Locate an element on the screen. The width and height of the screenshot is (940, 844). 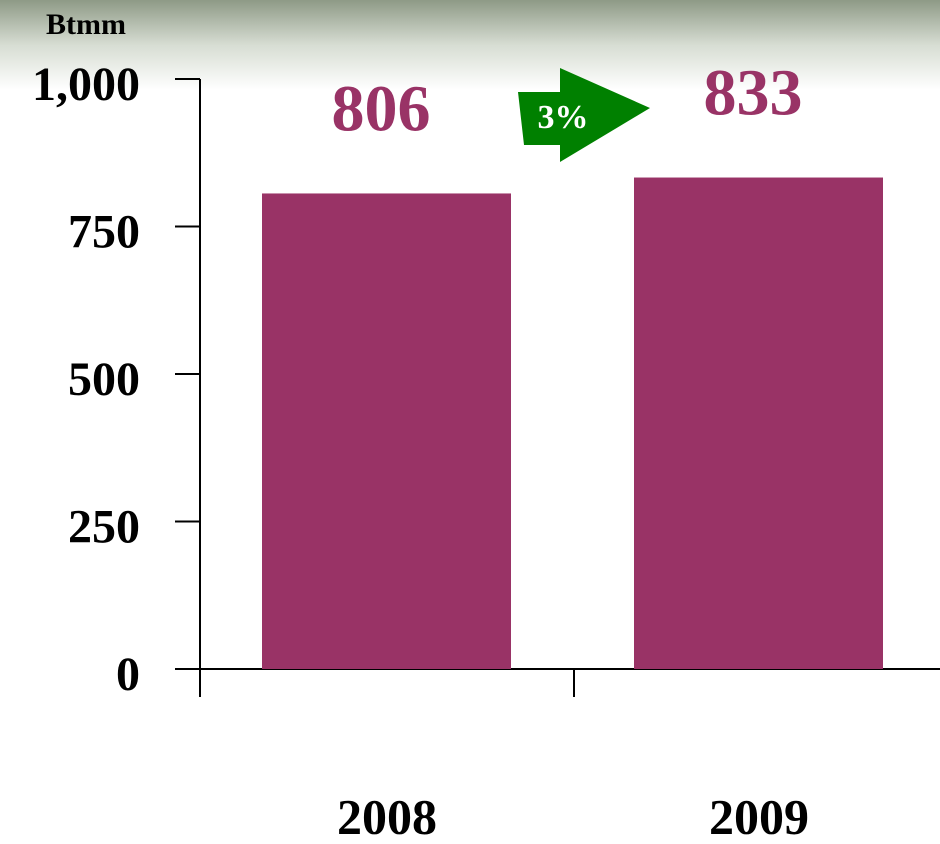
header-texture is located at coordinates (470, 45).